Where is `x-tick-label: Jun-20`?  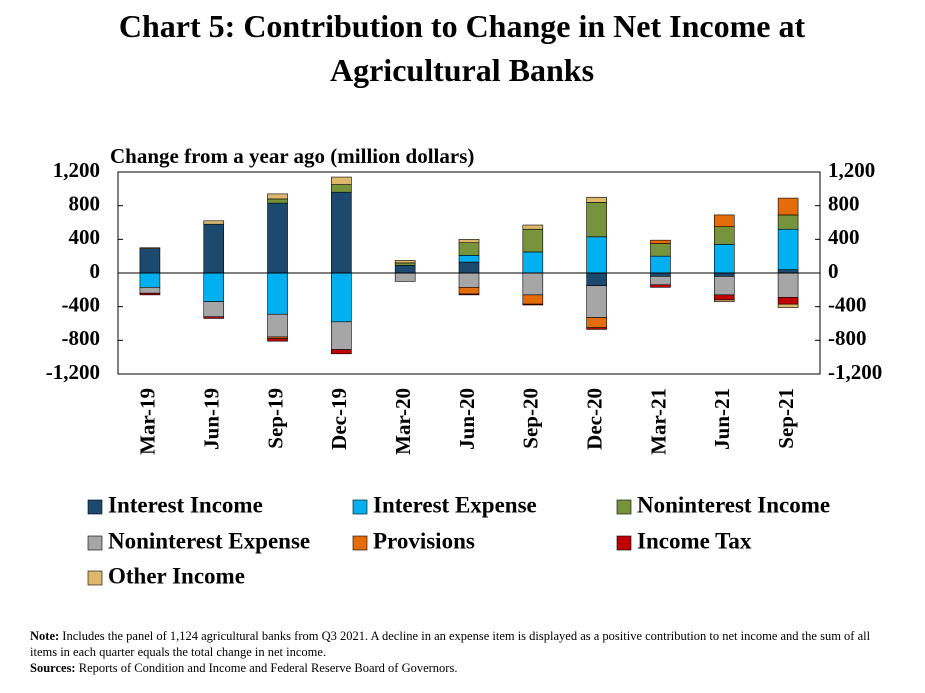
x-tick-label: Jun-20 is located at coordinates (467, 419).